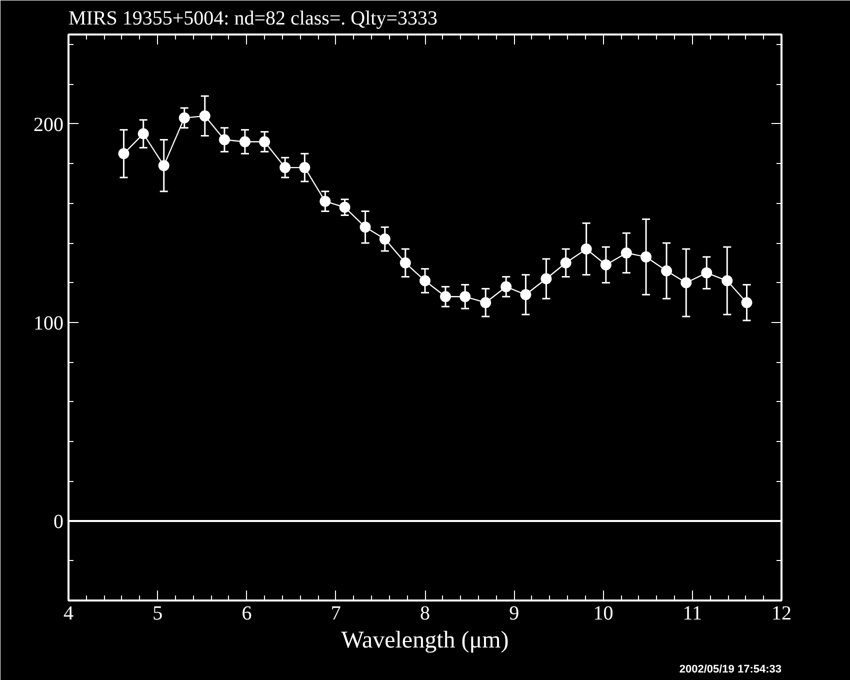 The image size is (850, 680). What do you see at coordinates (425, 641) in the screenshot?
I see `x-axis-title: Wavelength (μm)` at bounding box center [425, 641].